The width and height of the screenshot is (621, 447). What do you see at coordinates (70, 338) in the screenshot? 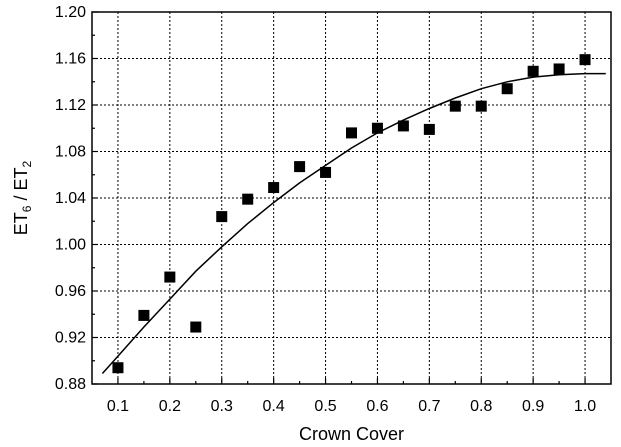
I see `y-tick-label: 0.92` at bounding box center [70, 338].